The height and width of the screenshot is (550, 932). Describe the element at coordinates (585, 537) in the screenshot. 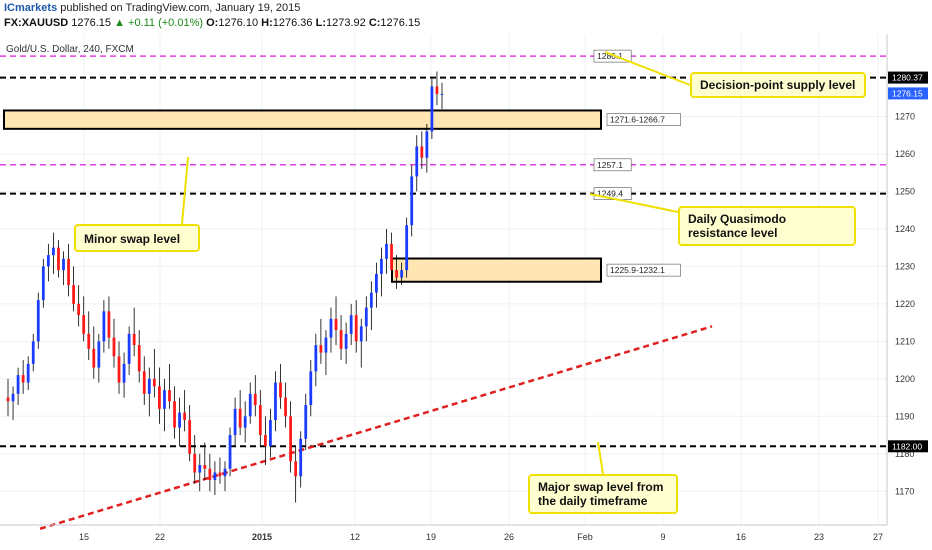

I see `x-tick-label: Feb` at that location.